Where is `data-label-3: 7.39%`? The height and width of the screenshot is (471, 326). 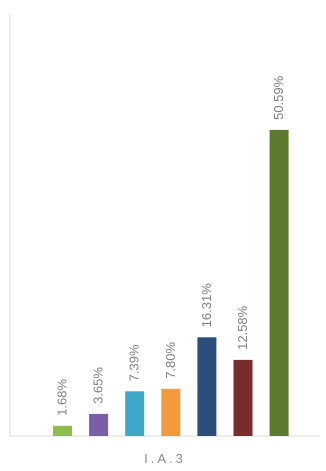 data-label-3: 7.39% is located at coordinates (134, 362).